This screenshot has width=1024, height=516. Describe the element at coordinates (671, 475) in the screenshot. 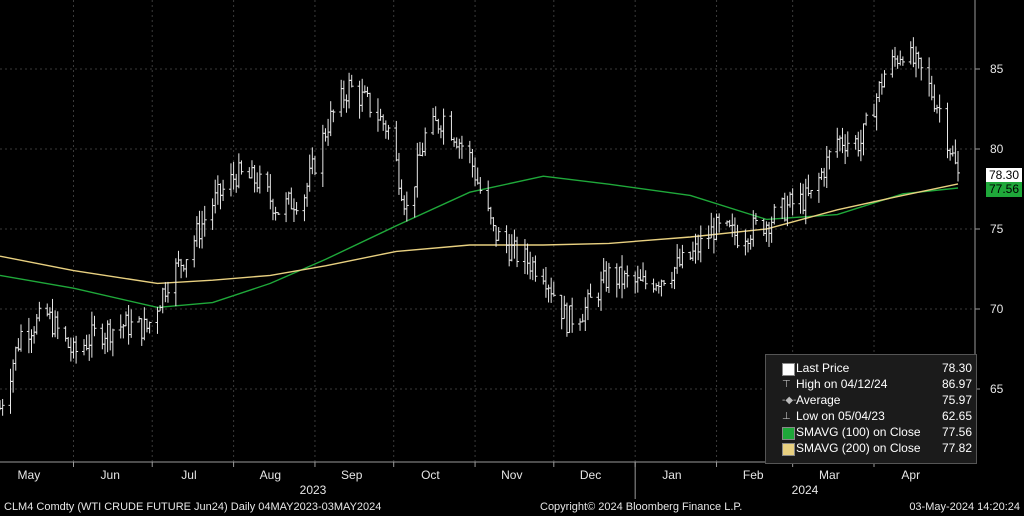

I see `x-tick-label: Jan` at that location.